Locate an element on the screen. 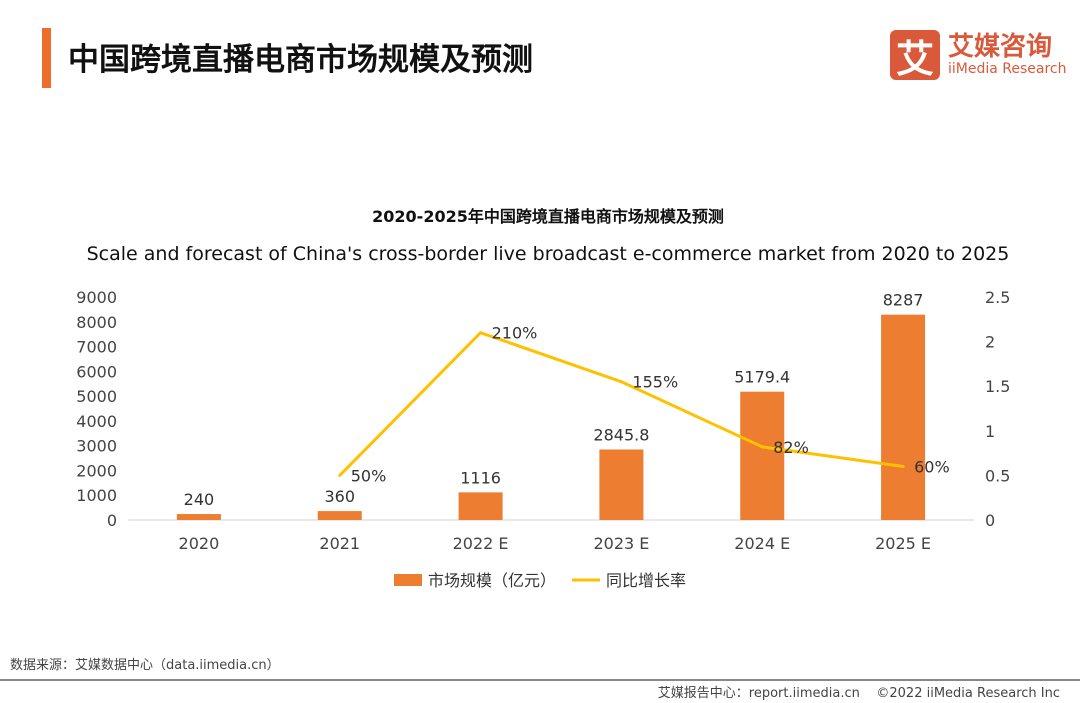 This screenshot has height=703, width=1080. legend-bar-swatch is located at coordinates (408, 580).